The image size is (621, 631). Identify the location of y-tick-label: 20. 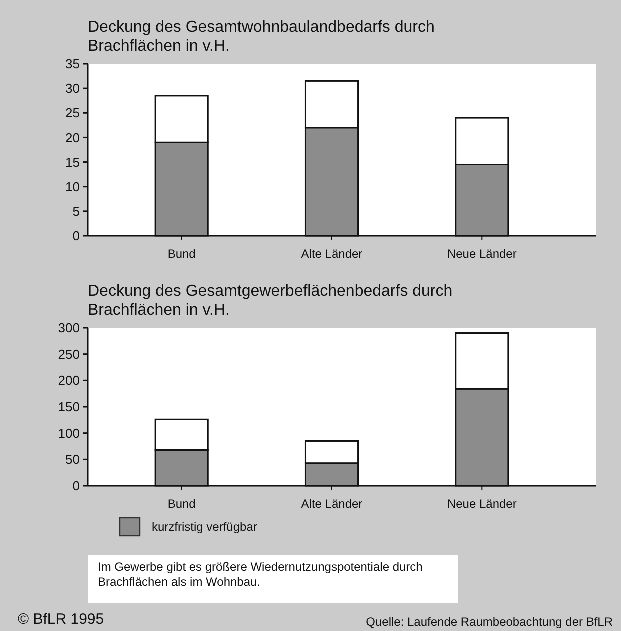
(73, 138).